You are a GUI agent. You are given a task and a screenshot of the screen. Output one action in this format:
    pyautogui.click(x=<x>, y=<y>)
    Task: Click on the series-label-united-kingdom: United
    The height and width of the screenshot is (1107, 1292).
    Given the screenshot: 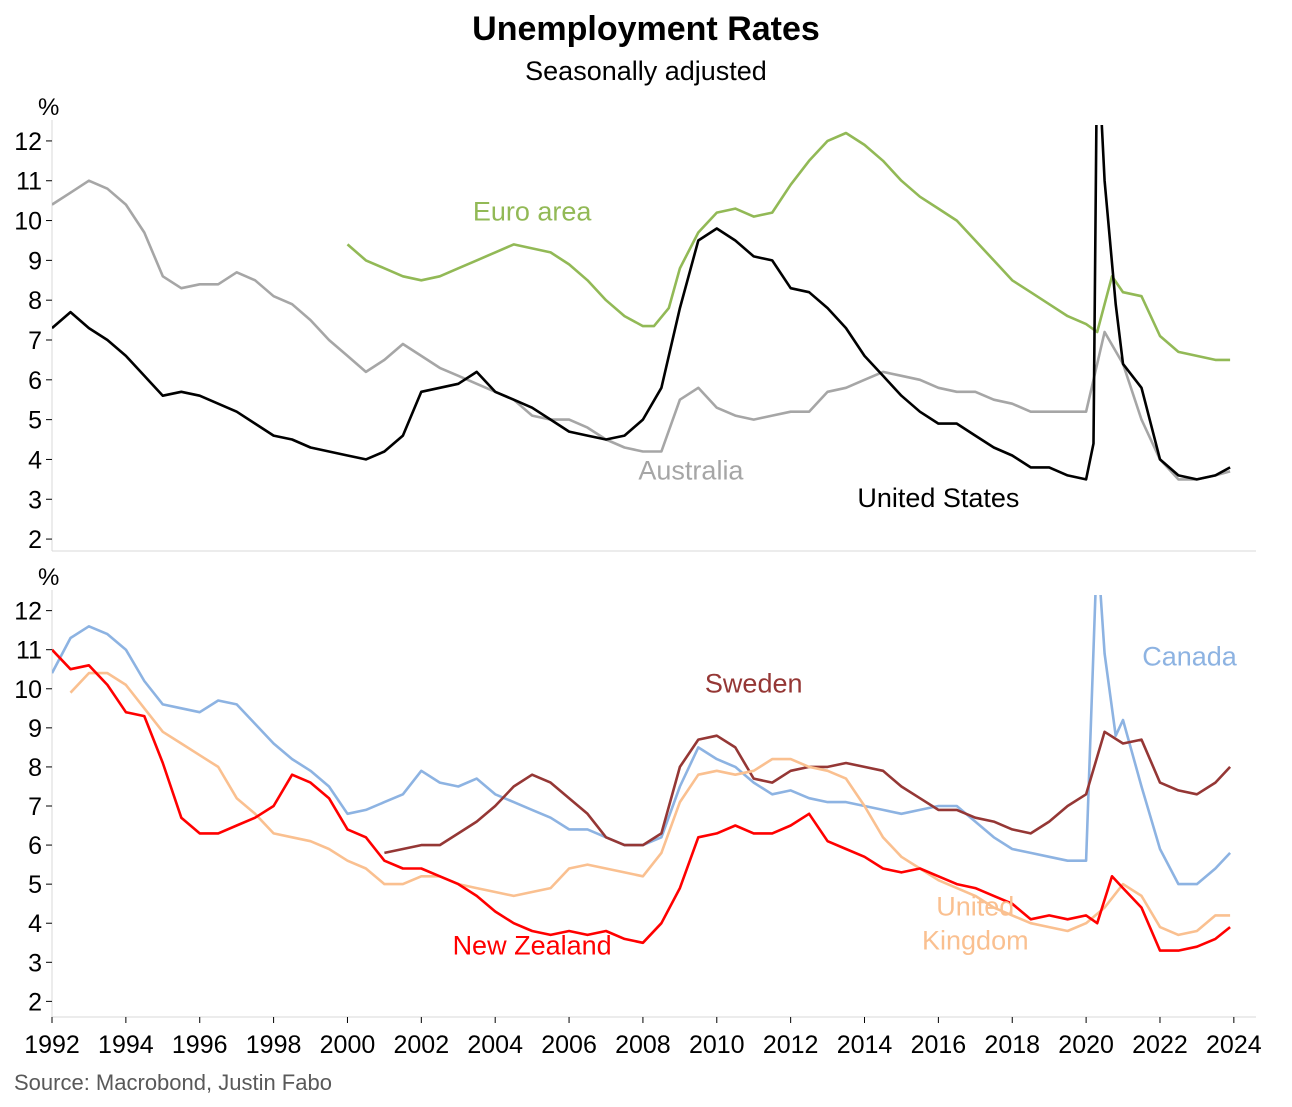 What is the action you would take?
    pyautogui.click(x=975, y=906)
    